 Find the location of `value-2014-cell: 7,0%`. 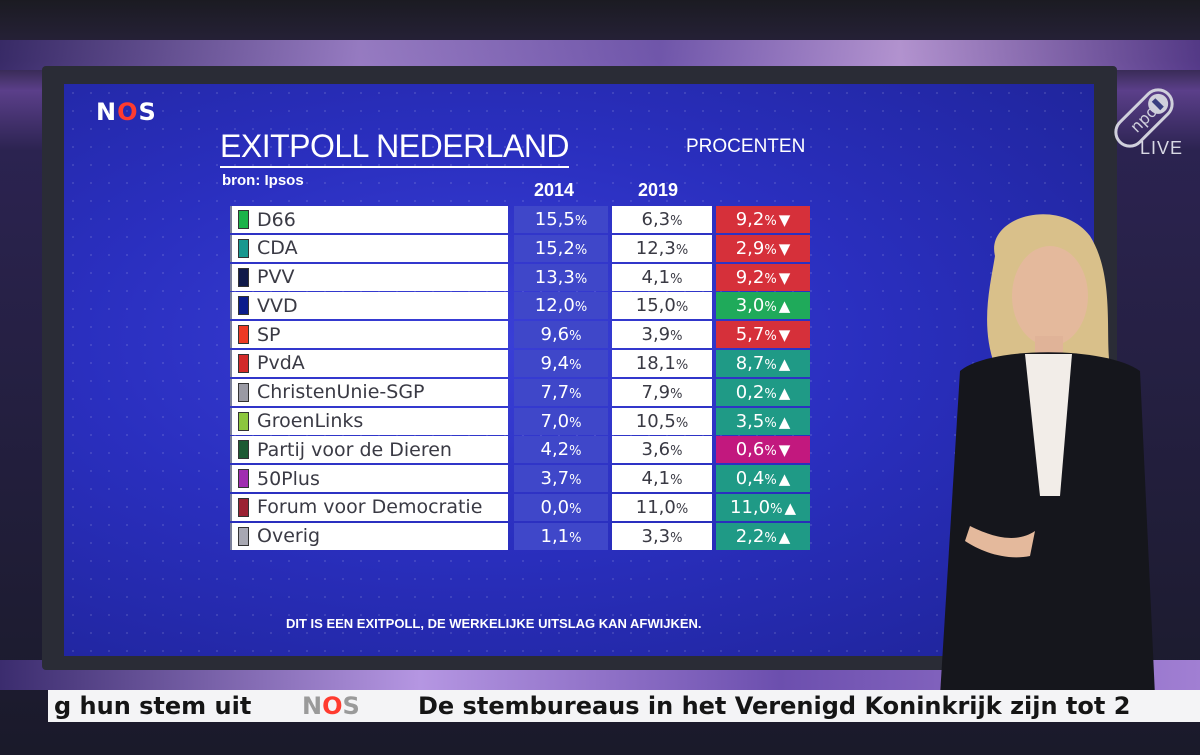

value-2014-cell: 7,0% is located at coordinates (561, 421).